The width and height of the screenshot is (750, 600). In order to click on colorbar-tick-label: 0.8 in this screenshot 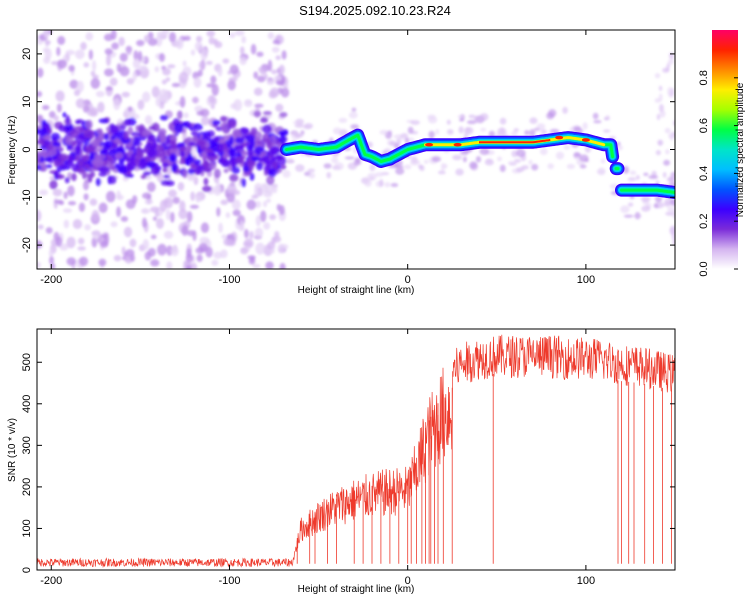, I will do `click(704, 77)`.